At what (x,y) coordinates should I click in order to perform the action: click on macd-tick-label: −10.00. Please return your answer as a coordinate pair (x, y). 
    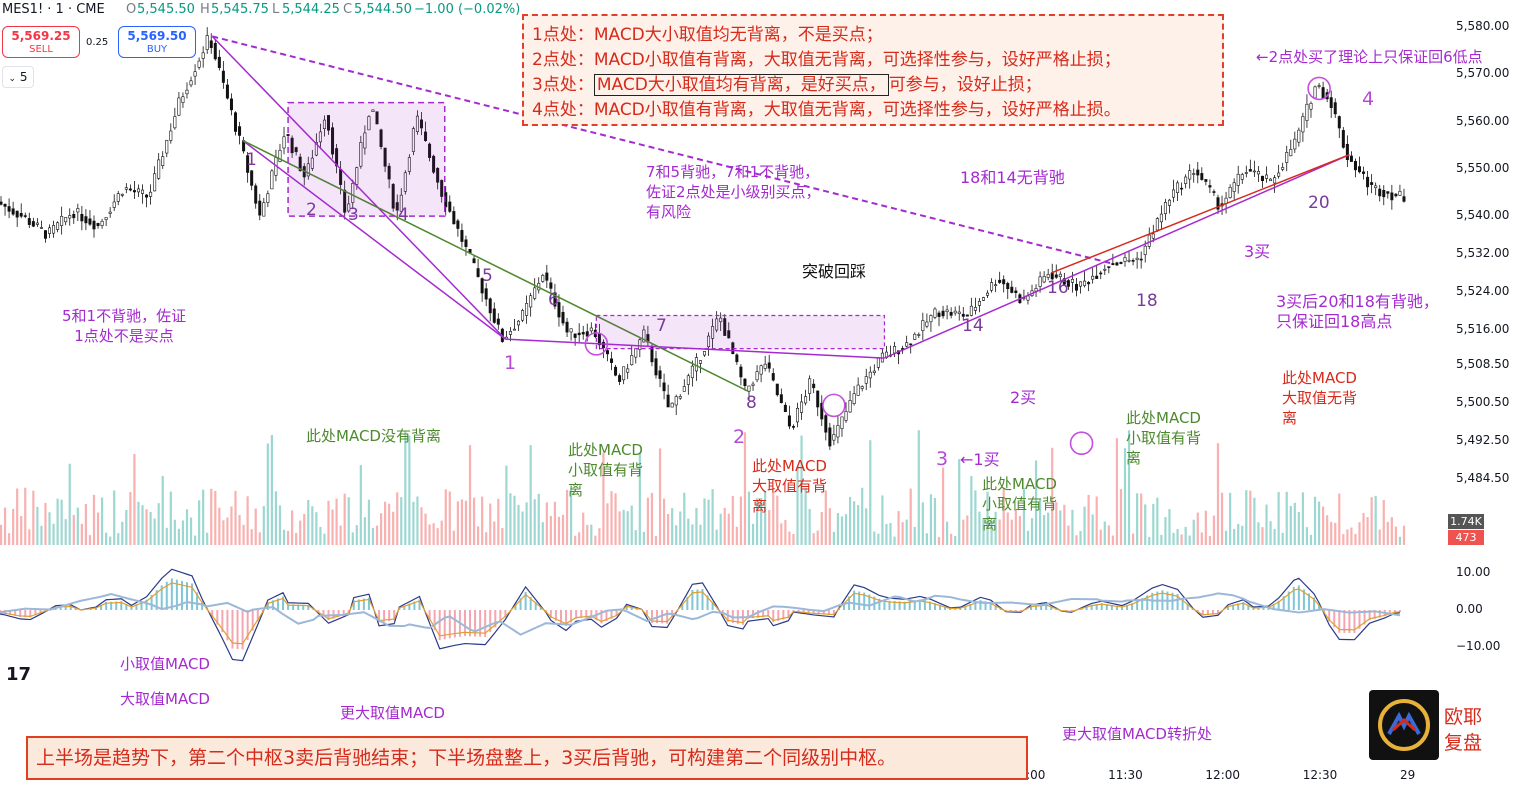
    Looking at the image, I should click on (1478, 645).